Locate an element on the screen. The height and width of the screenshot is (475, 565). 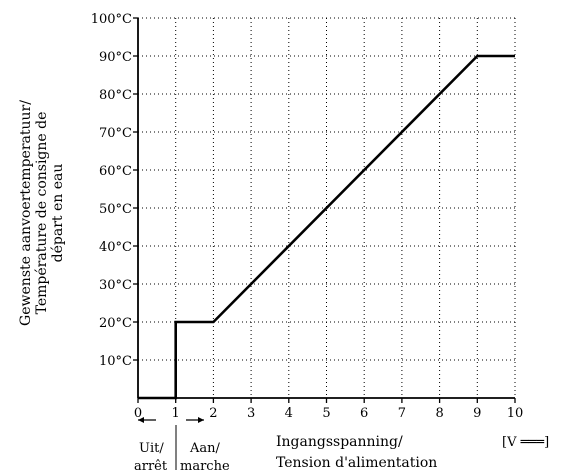
off-annotation: Uit/ arrêt is located at coordinates (151, 445).